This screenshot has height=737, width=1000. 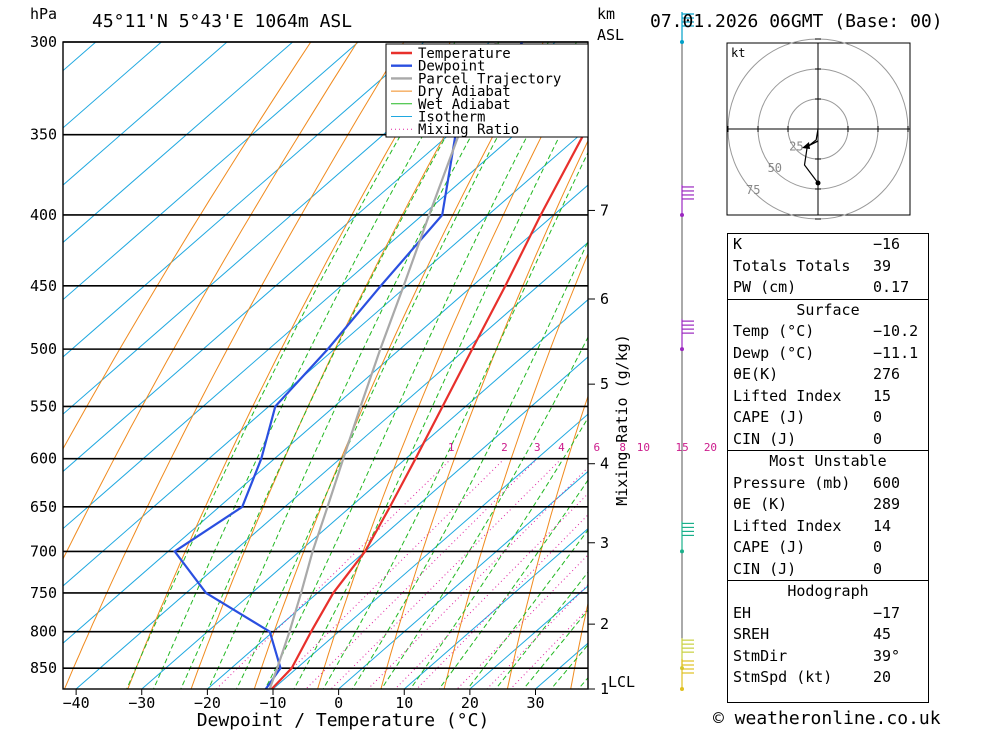 What do you see at coordinates (886, 484) in the screenshot?
I see `index-value: 600` at bounding box center [886, 484].